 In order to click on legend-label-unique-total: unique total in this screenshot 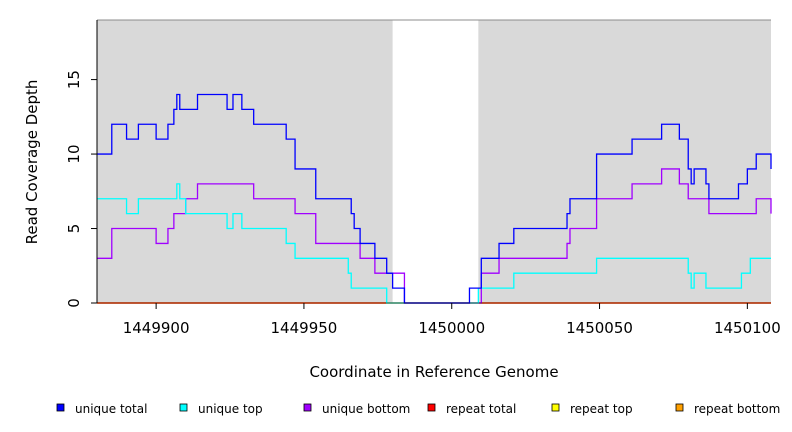, I will do `click(111, 409)`.